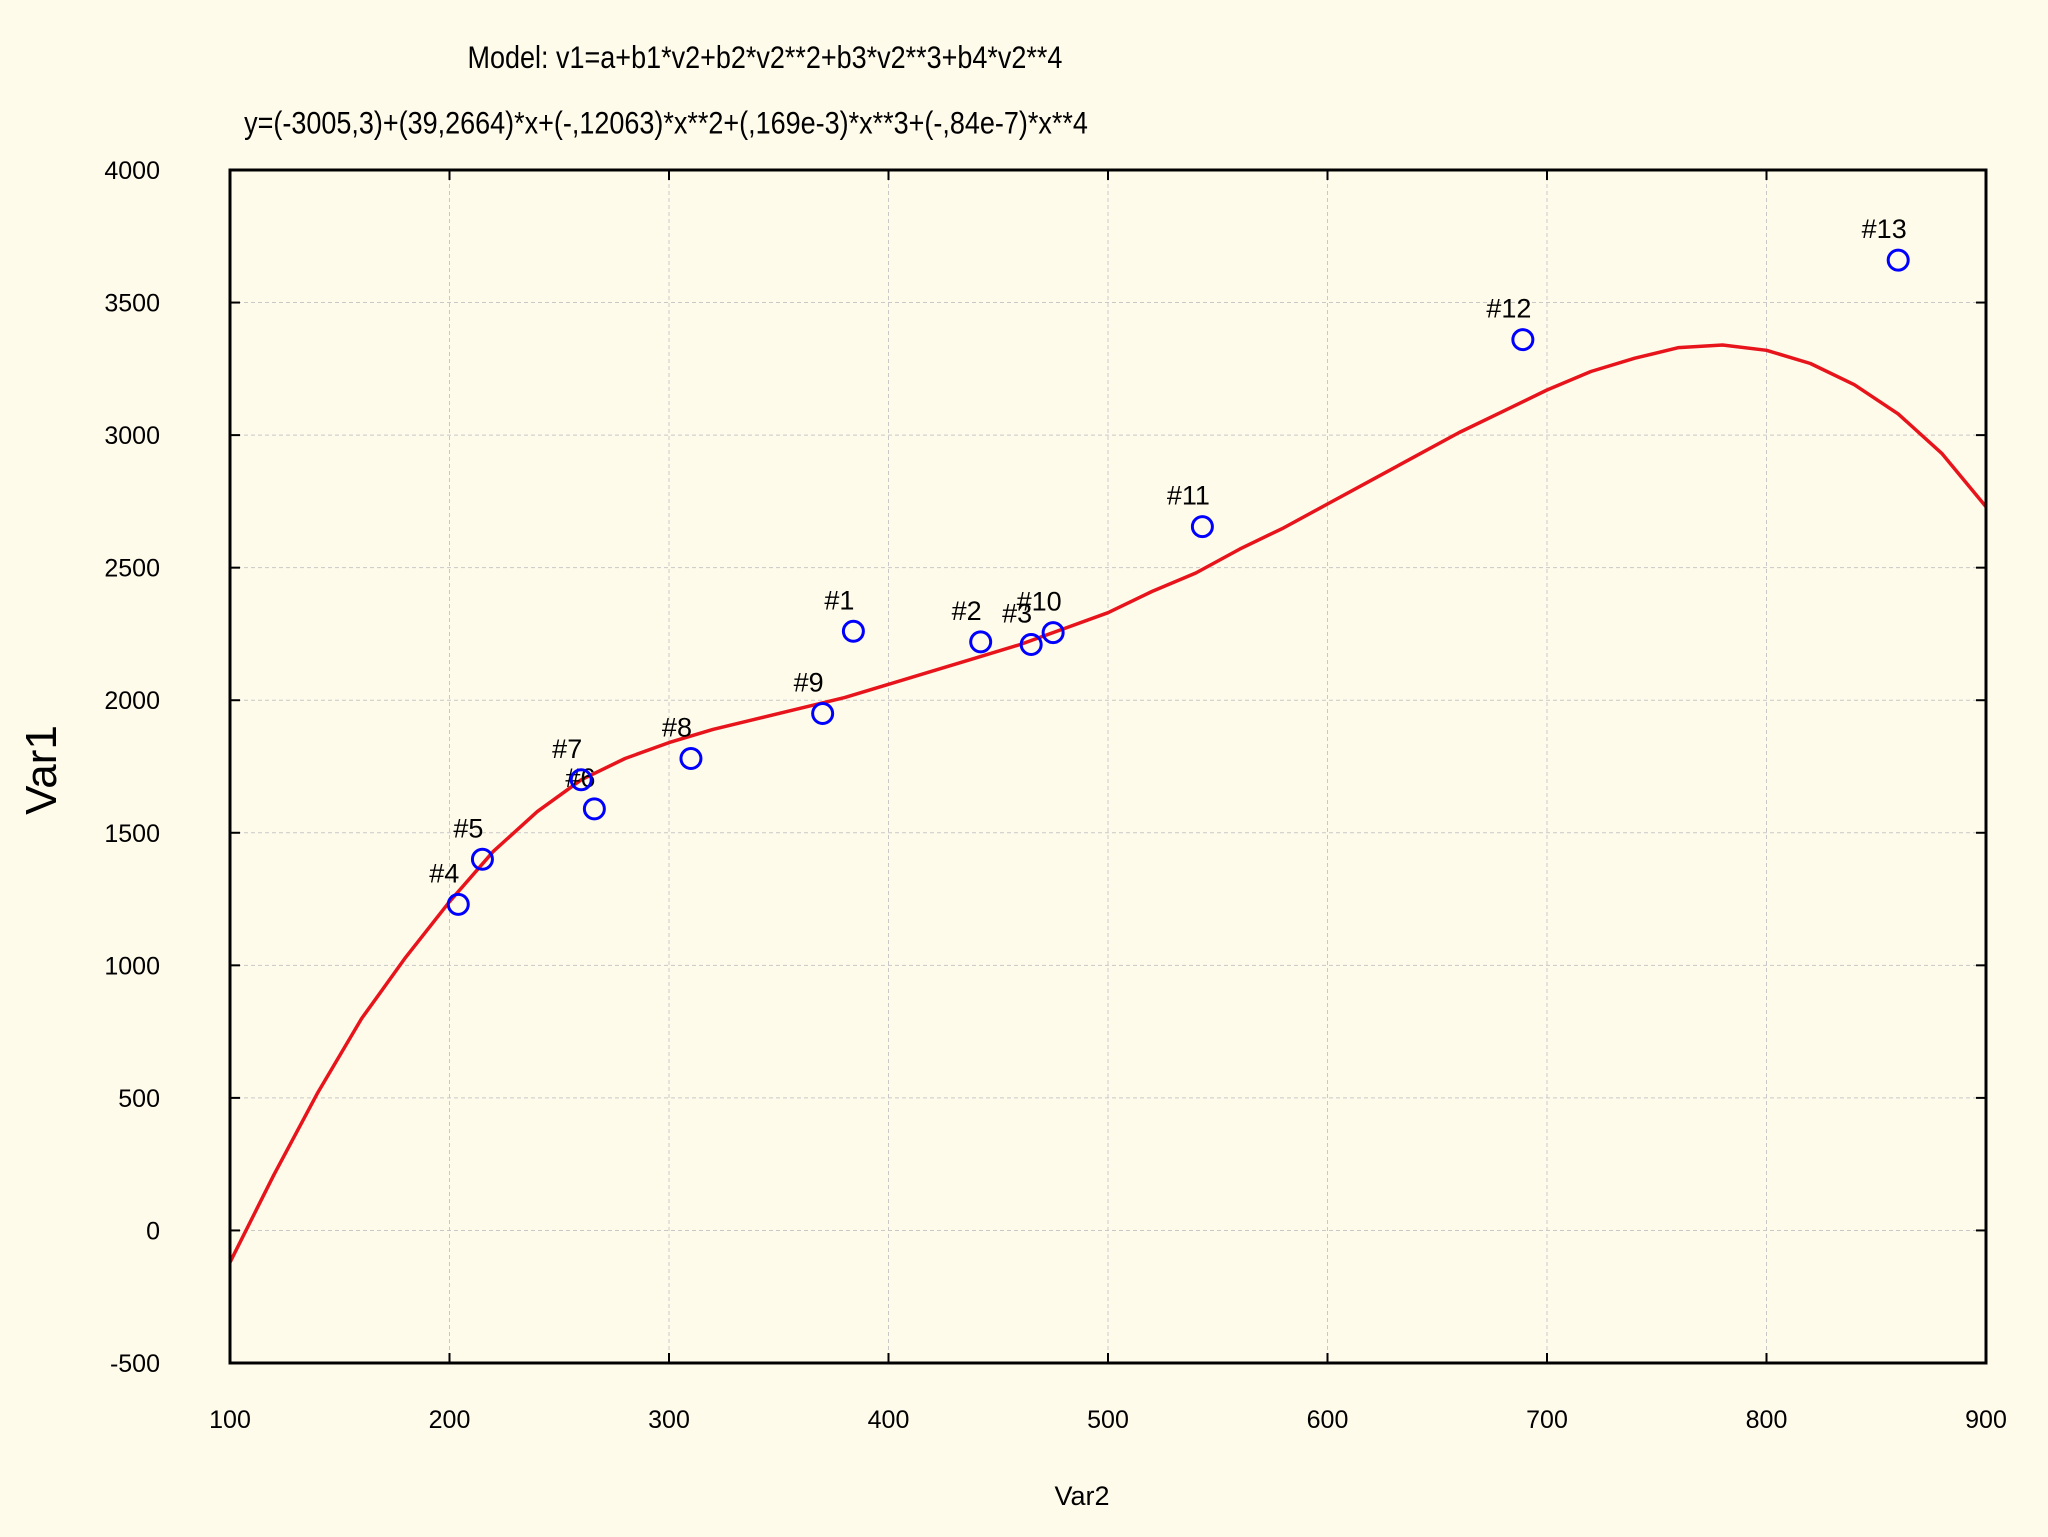 Image resolution: width=2048 pixels, height=1537 pixels. What do you see at coordinates (132, 966) in the screenshot?
I see `y-tick-label: 1000` at bounding box center [132, 966].